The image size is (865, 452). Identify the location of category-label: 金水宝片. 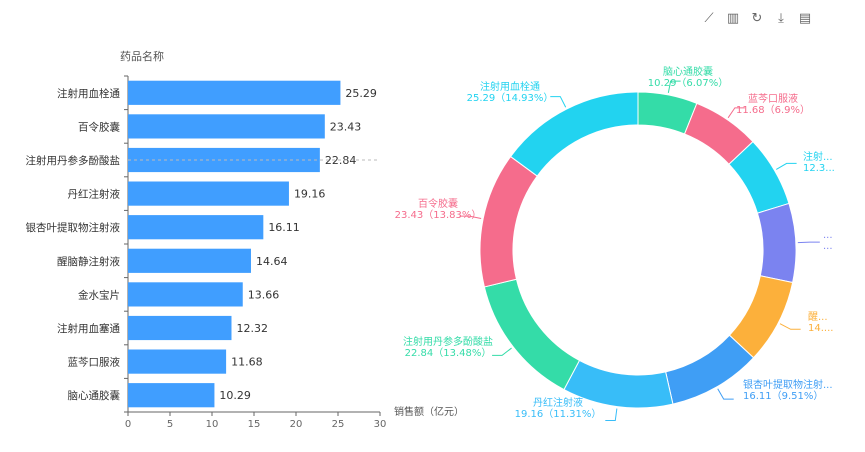
(99, 294).